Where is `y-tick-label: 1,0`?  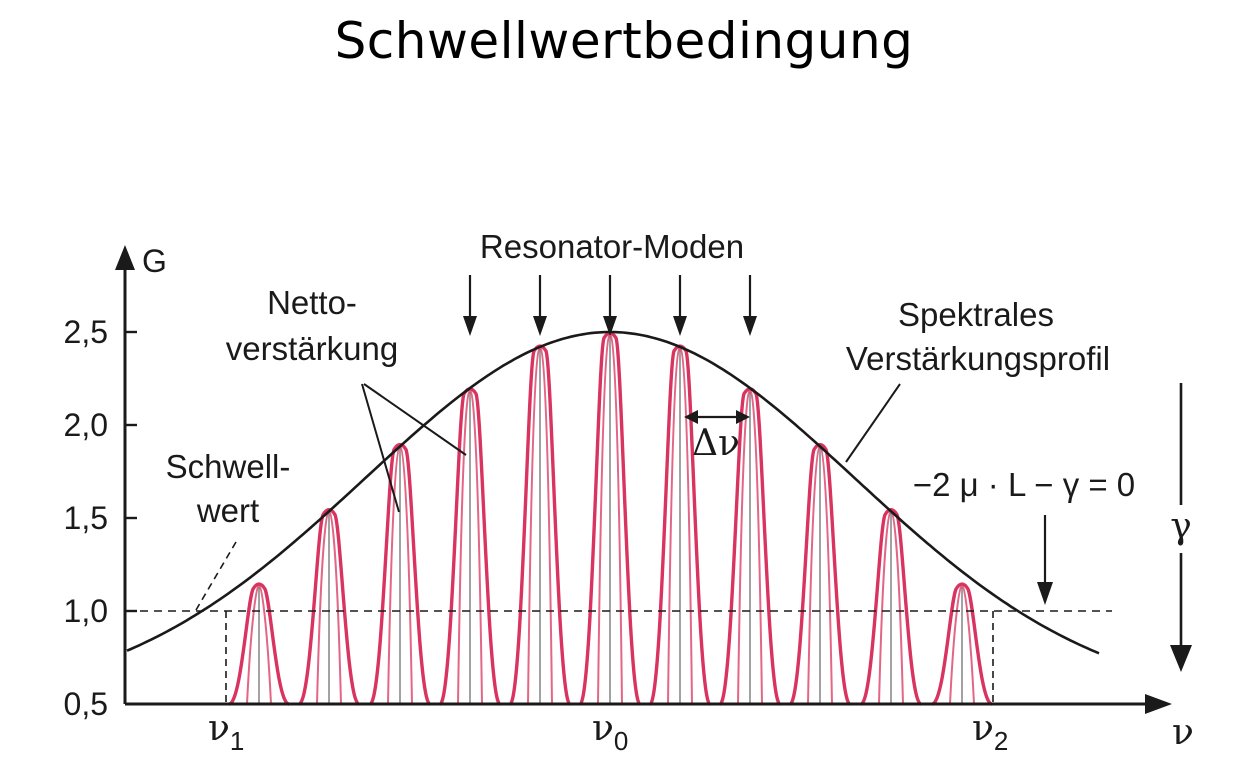 y-tick-label: 1,0 is located at coordinates (86, 611).